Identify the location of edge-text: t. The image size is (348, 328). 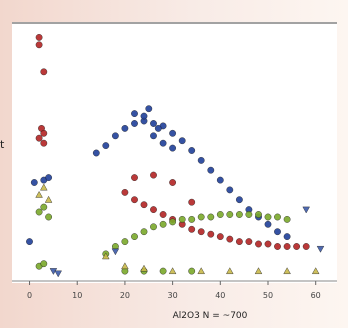
(2, 144).